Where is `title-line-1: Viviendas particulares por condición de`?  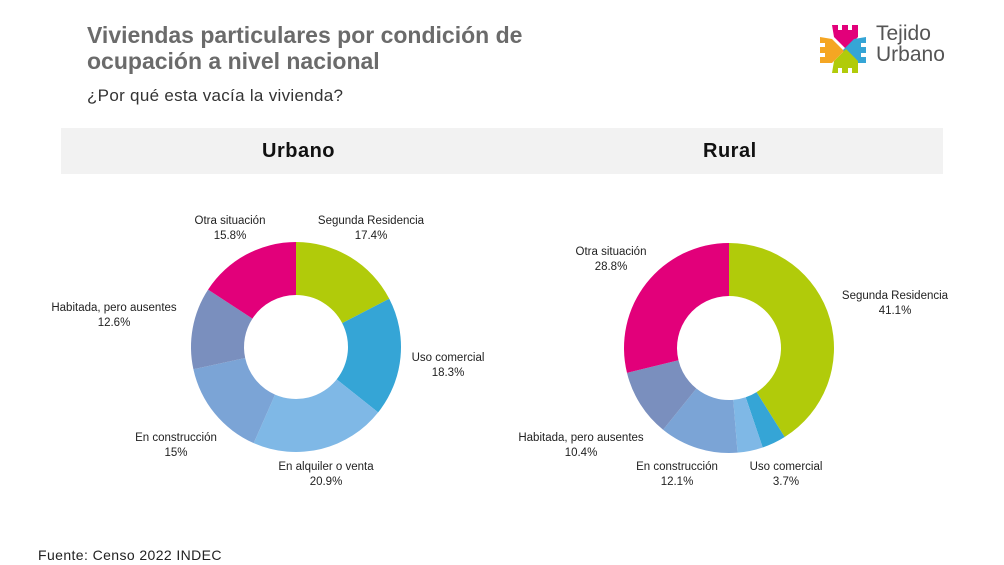
title-line-1: Viviendas particulares por condición de is located at coordinates (305, 35).